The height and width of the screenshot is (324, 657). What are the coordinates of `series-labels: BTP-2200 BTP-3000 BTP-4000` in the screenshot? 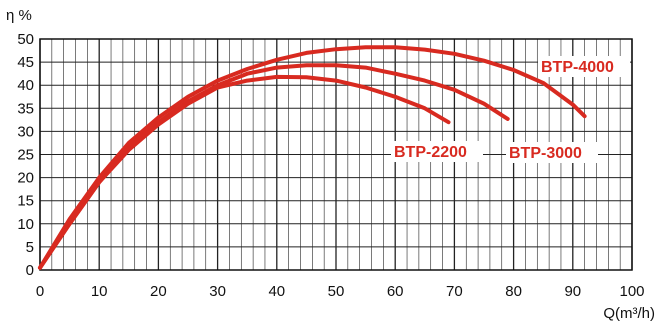 It's located at (510, 109).